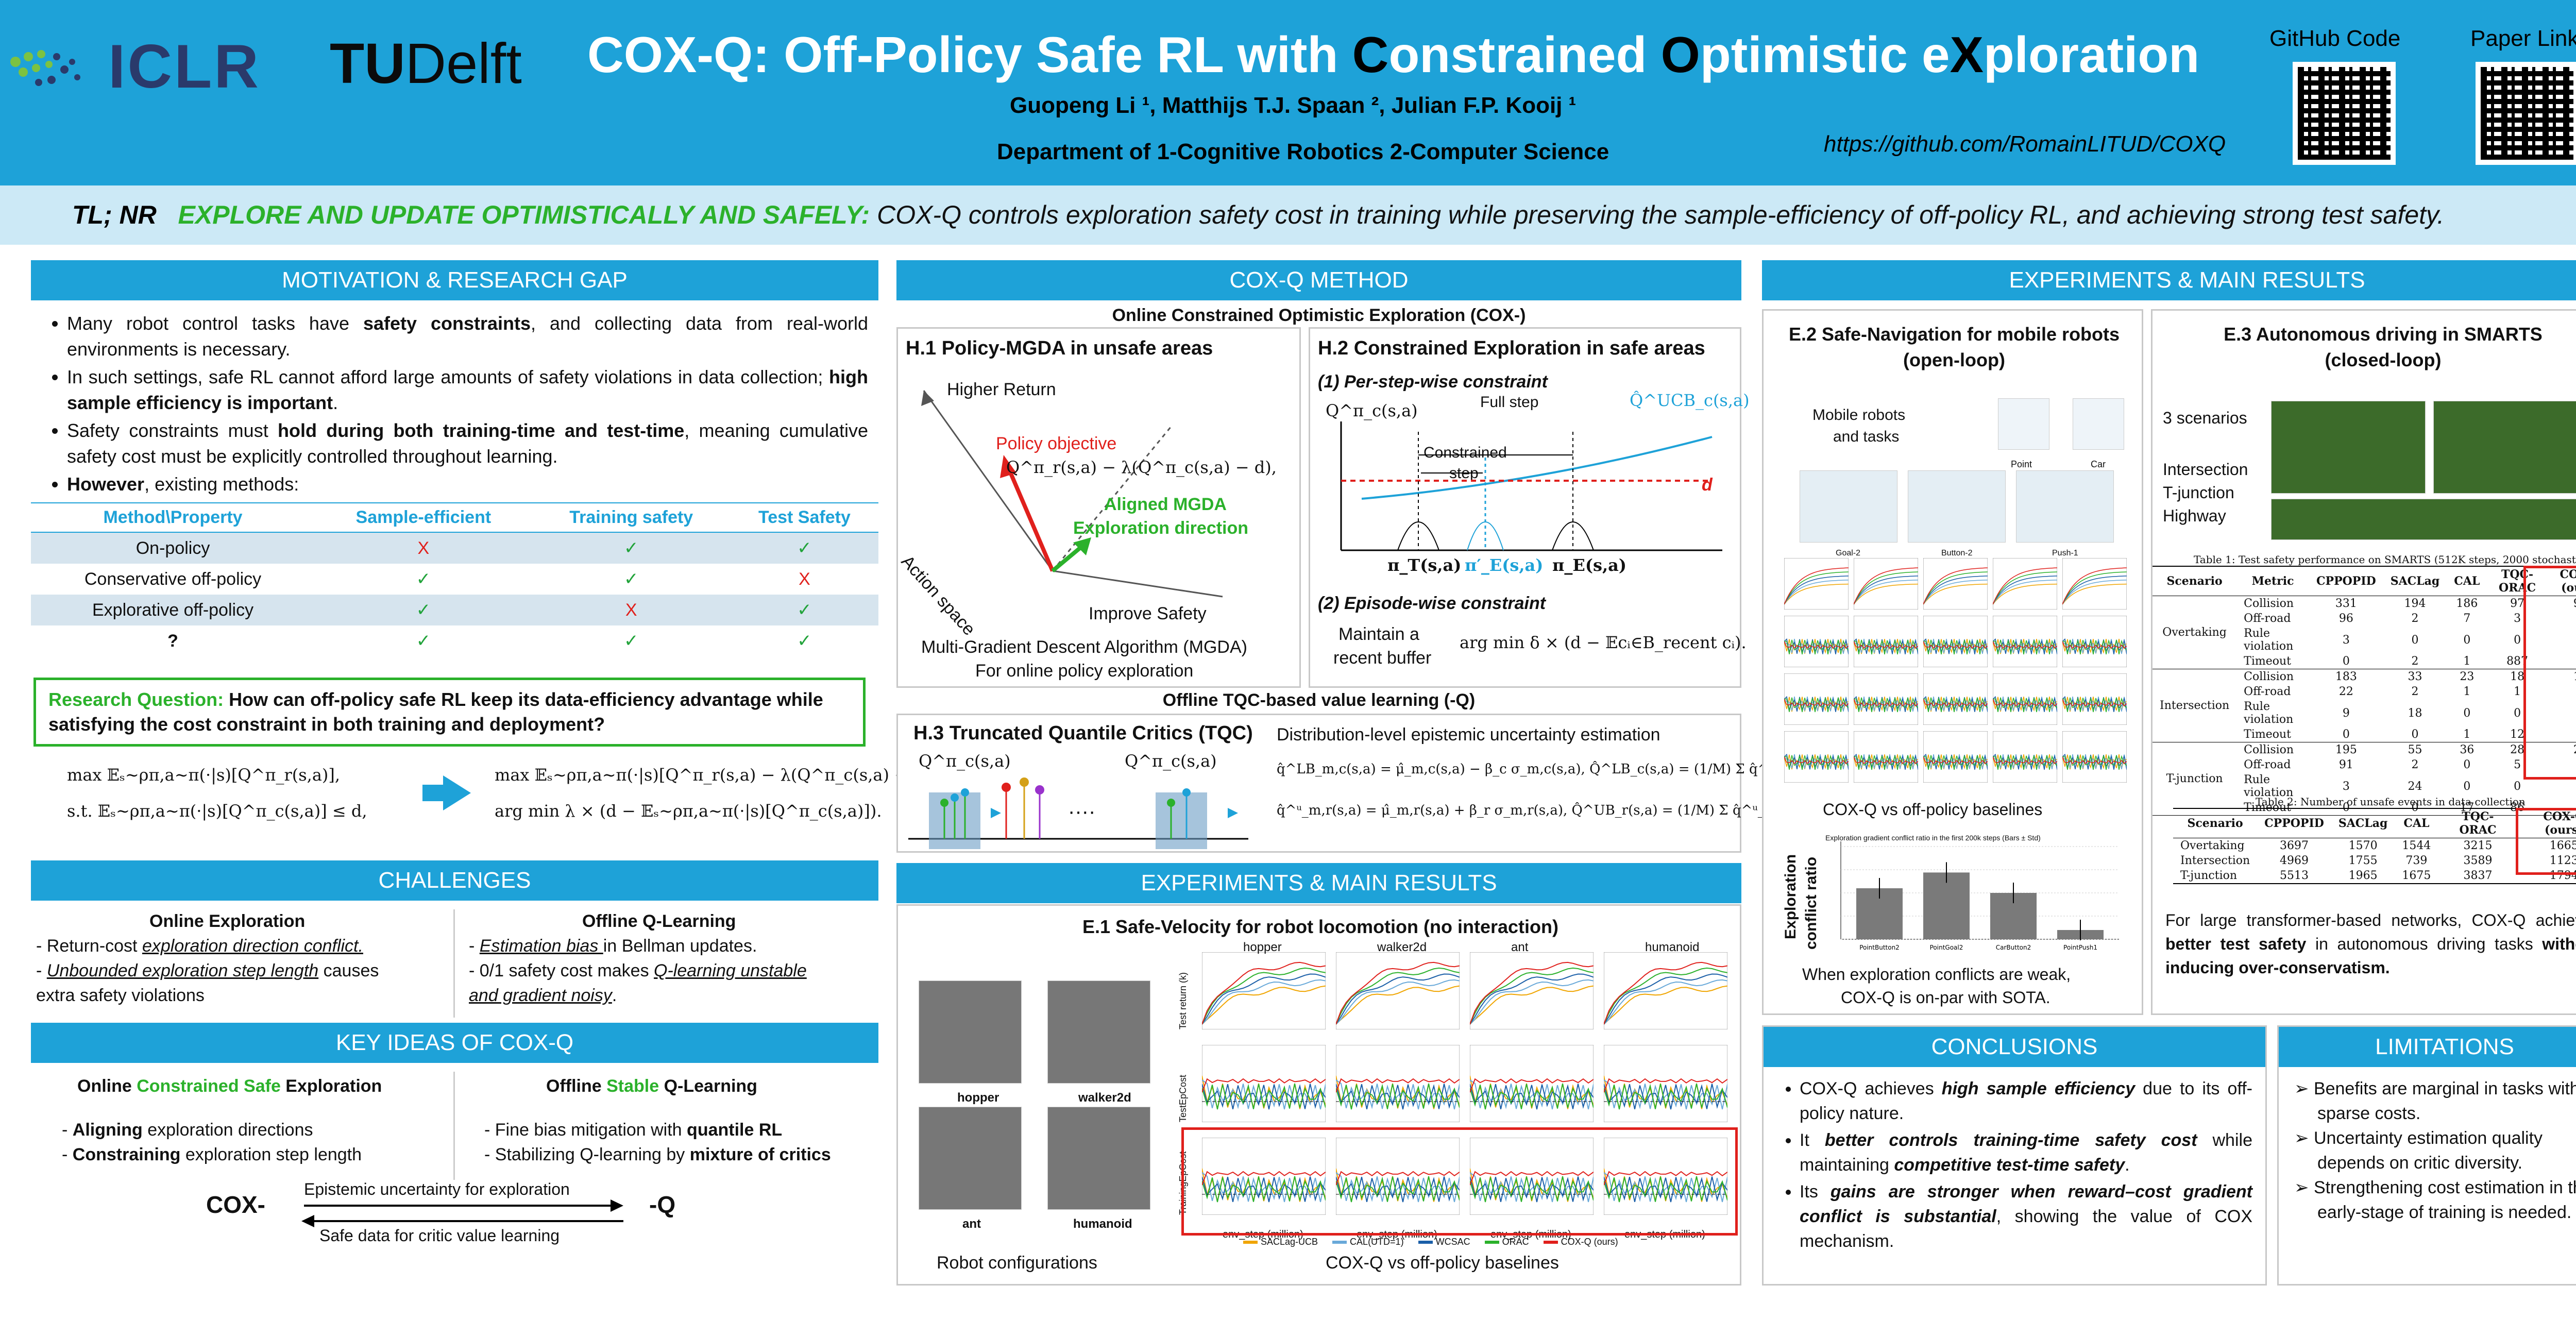  I want to click on table-row: OvertakingCollision3311941869799, so click(2365, 632).